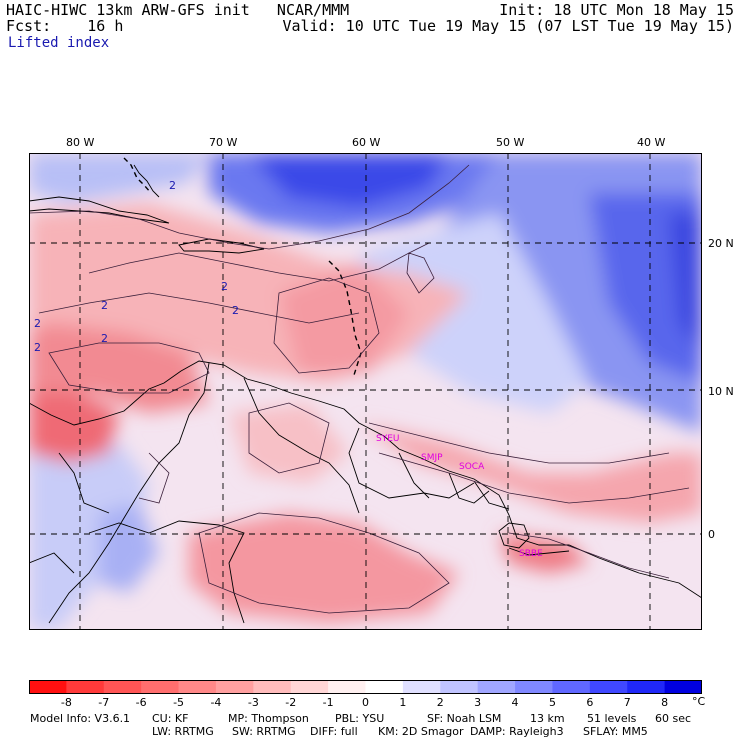 This screenshot has height=740, width=740. What do you see at coordinates (721, 243) in the screenshot?
I see `lat-tick-20n: 20 N` at bounding box center [721, 243].